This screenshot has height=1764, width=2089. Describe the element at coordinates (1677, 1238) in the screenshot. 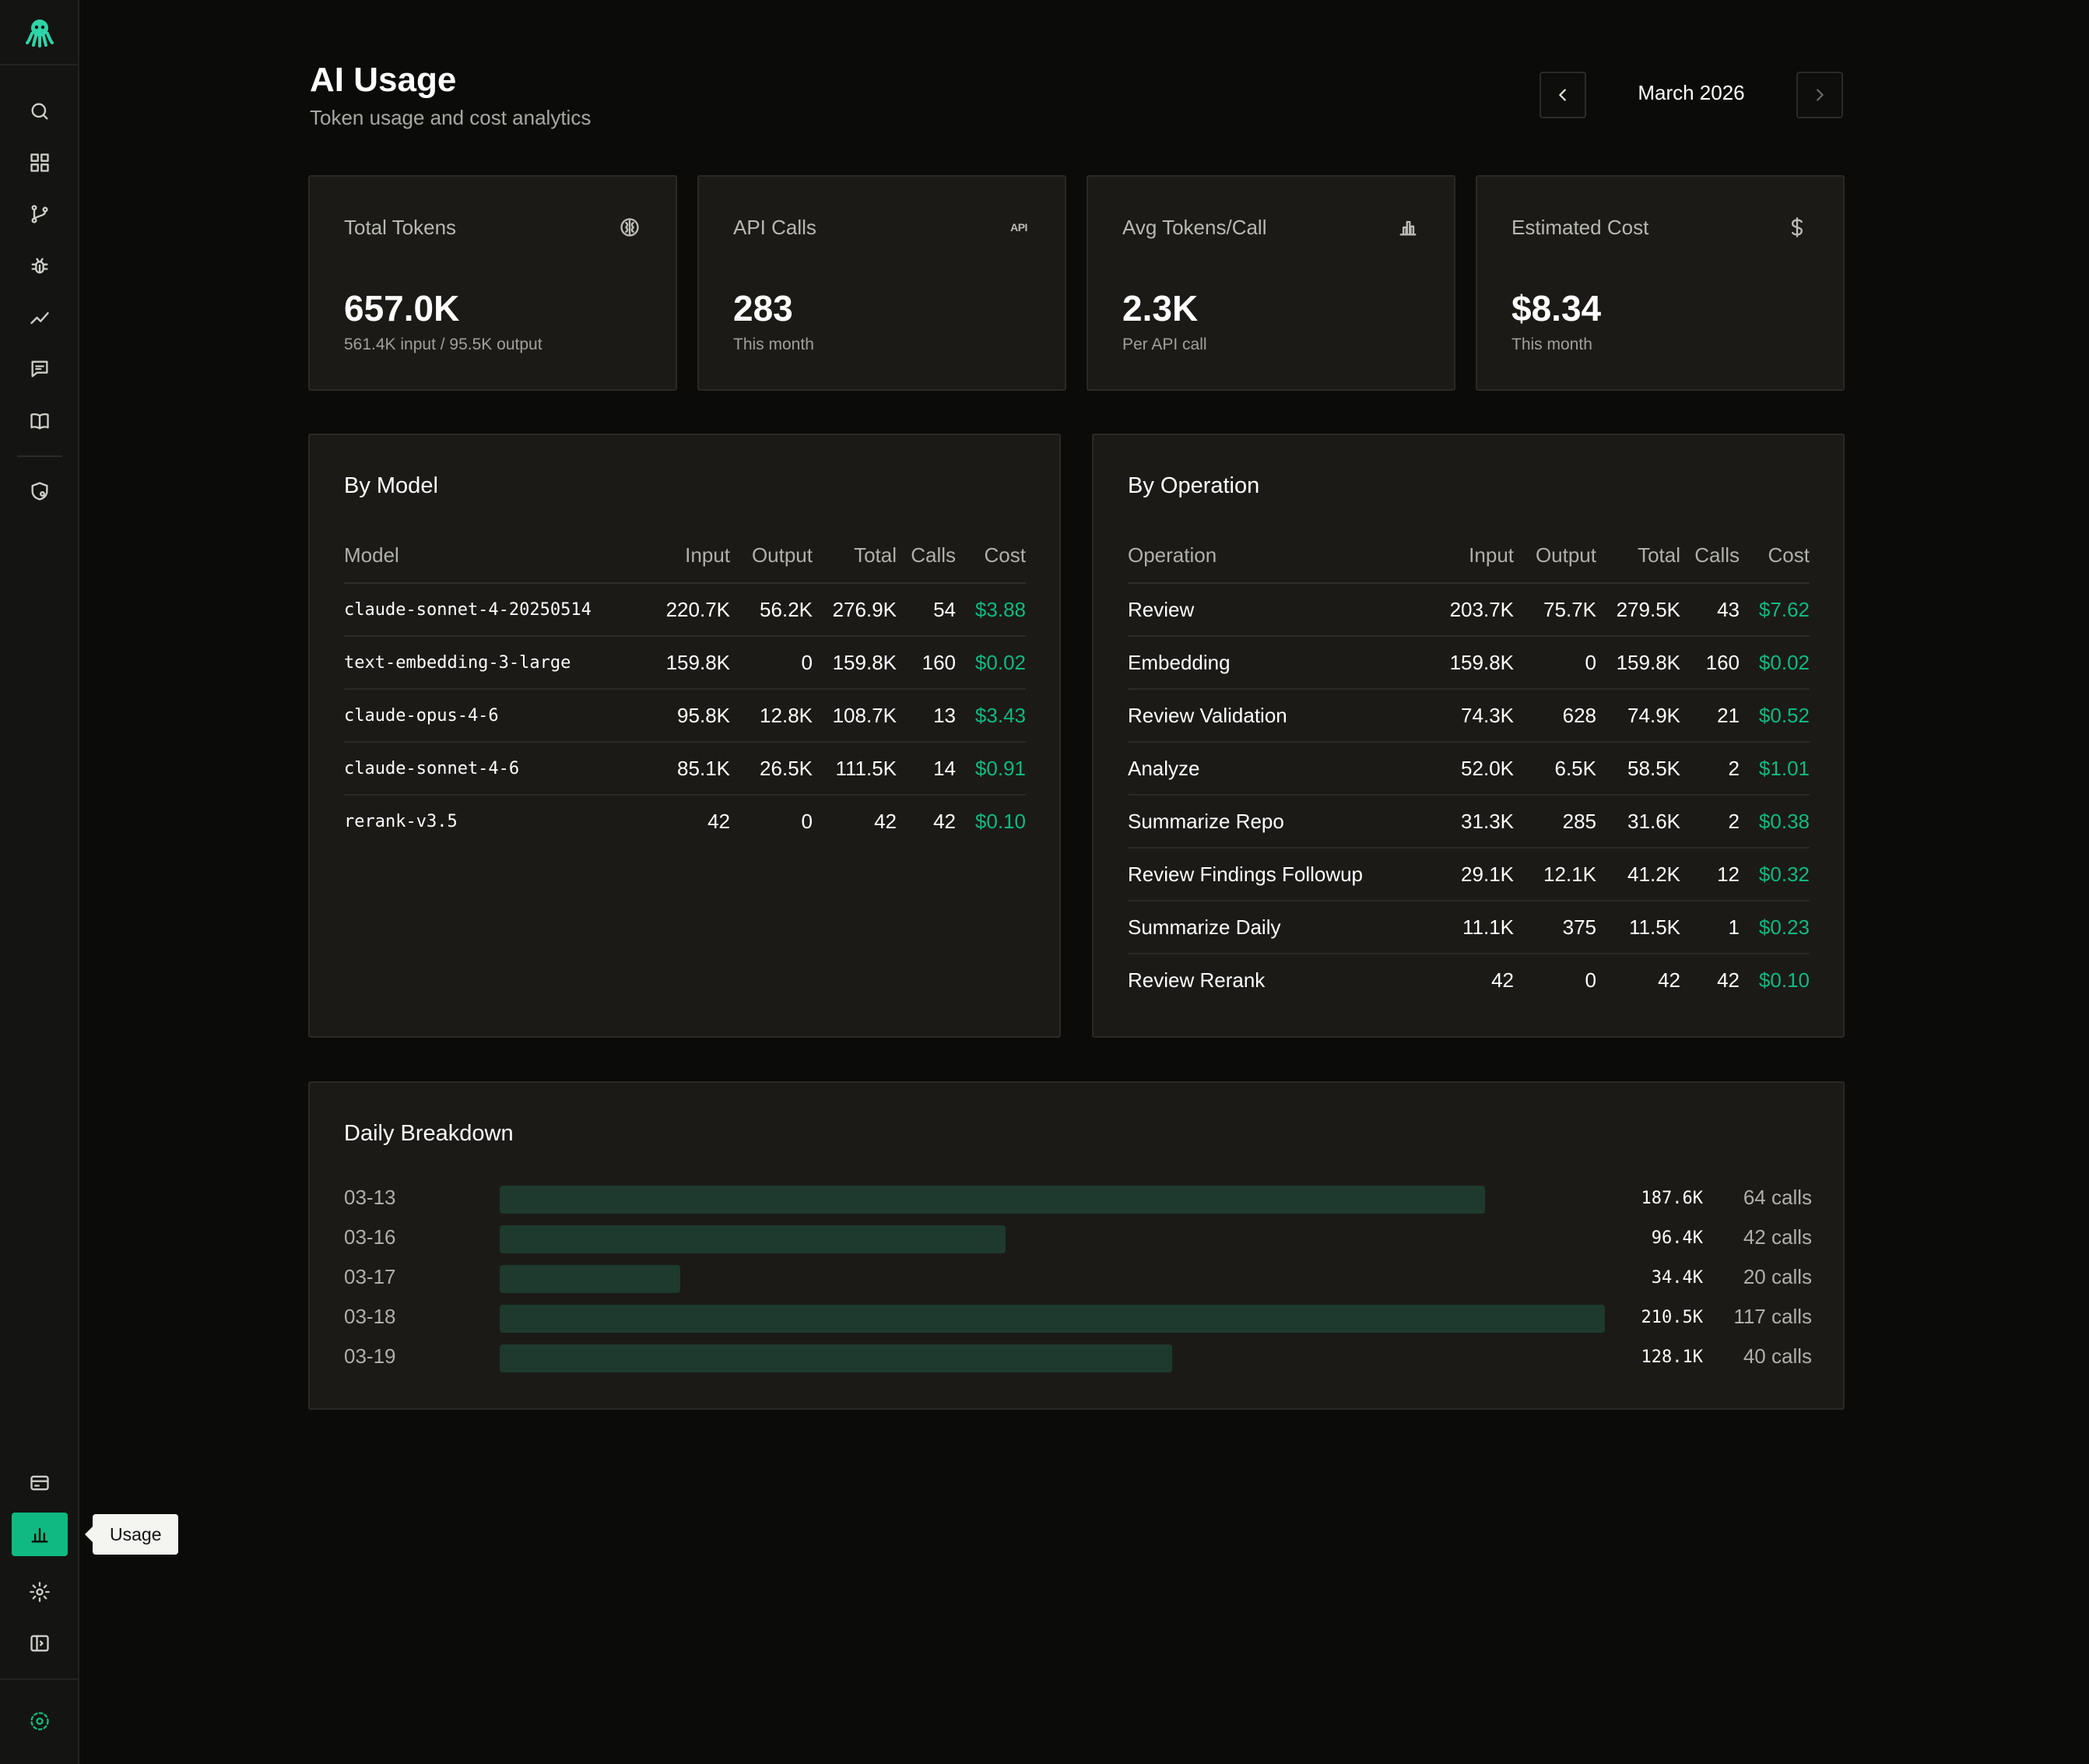

I see `day-tokens: 96.4K` at that location.